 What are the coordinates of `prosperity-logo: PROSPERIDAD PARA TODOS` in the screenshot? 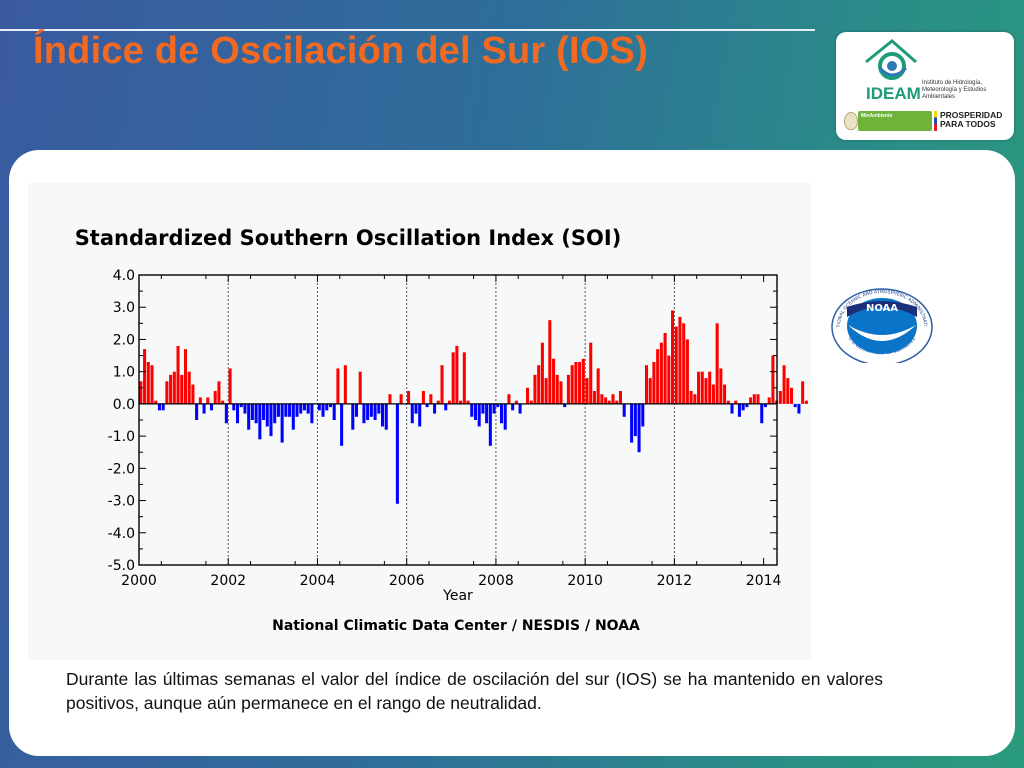 It's located at (971, 119).